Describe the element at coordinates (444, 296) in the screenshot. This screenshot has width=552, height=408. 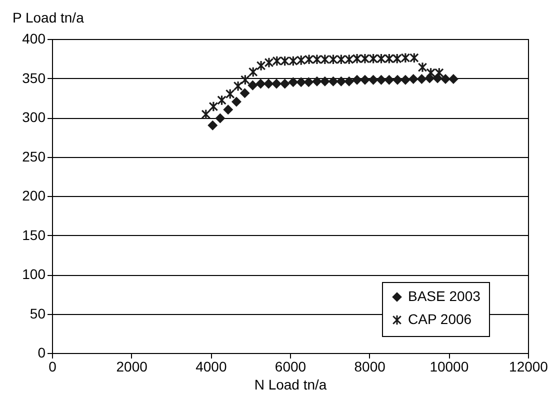
I see `legend-label: BASE 2003` at that location.